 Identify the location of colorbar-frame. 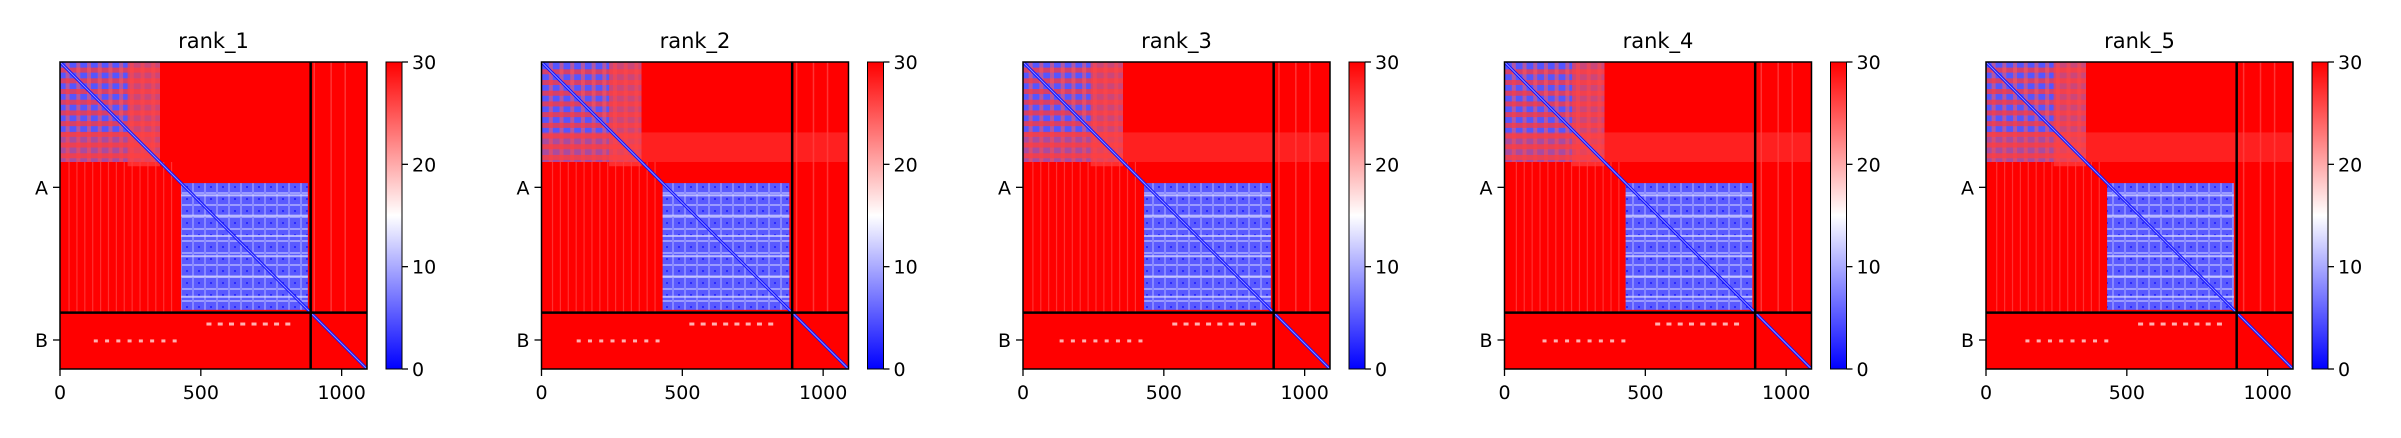
(1357, 215).